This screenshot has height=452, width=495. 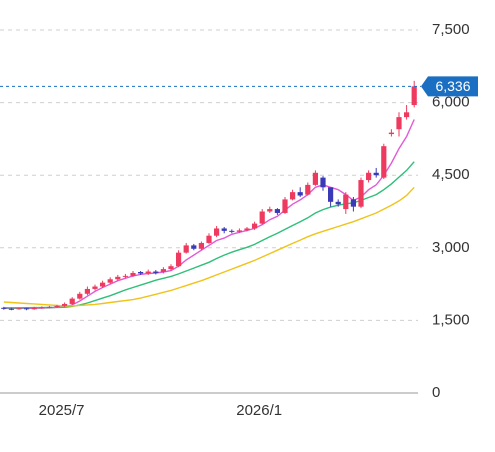 I want to click on y-tick-label: 3,000, so click(x=451, y=247).